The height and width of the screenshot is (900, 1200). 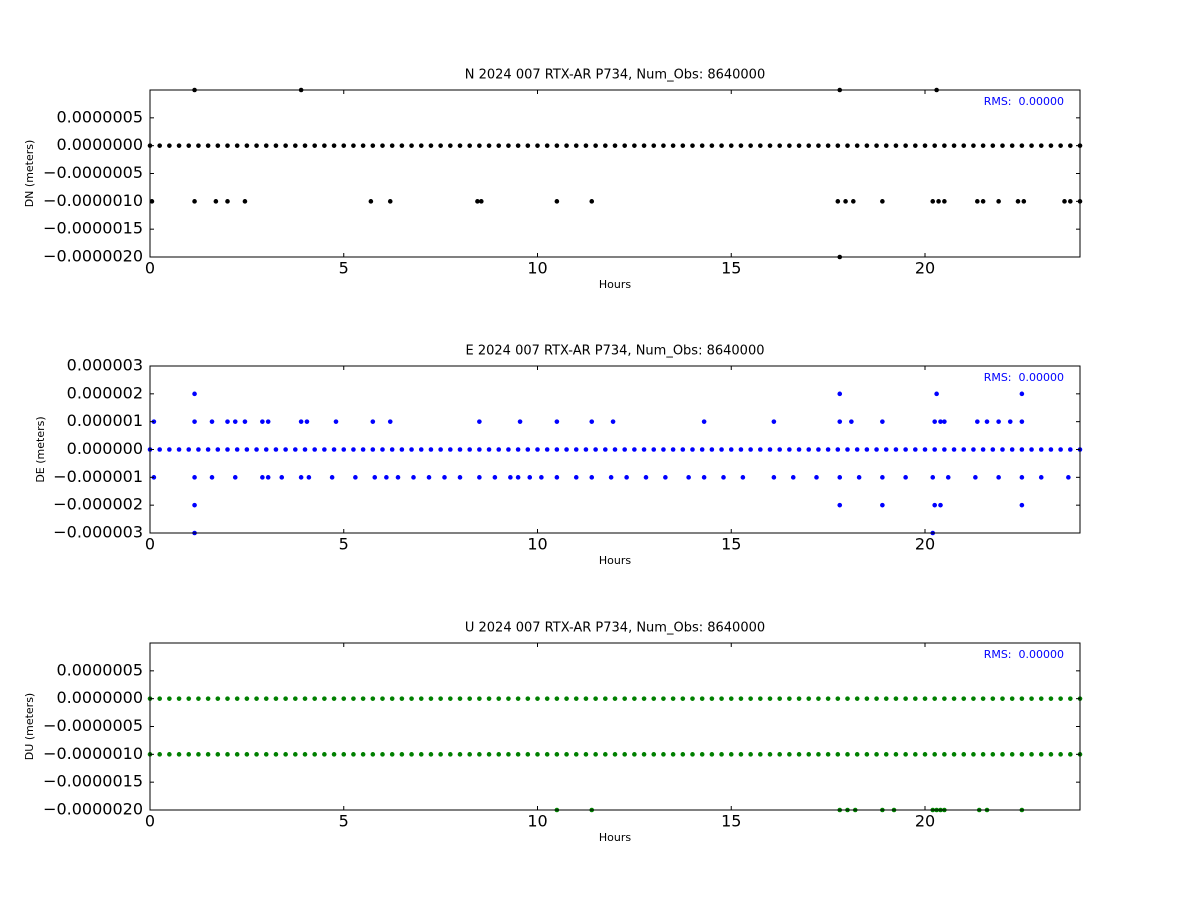 I want to click on y-tick-label: −0.0000015, so click(x=93, y=228).